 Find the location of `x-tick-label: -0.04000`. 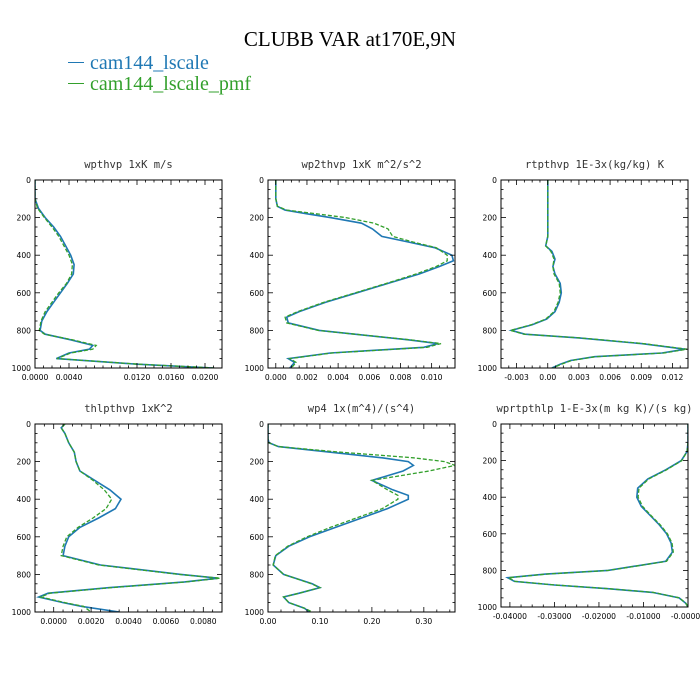

x-tick-label: -0.04000 is located at coordinates (510, 616).